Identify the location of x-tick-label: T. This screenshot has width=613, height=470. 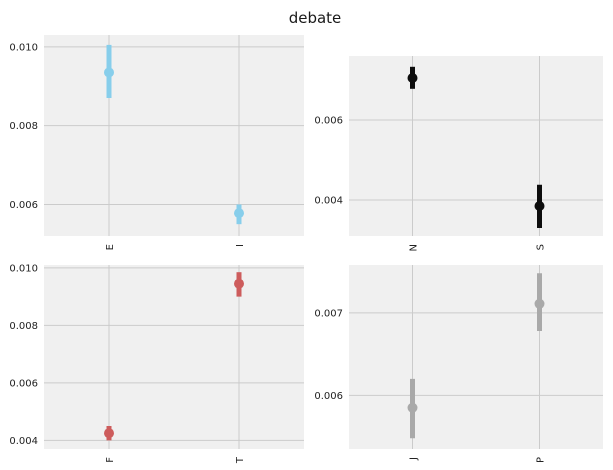
(240, 460).